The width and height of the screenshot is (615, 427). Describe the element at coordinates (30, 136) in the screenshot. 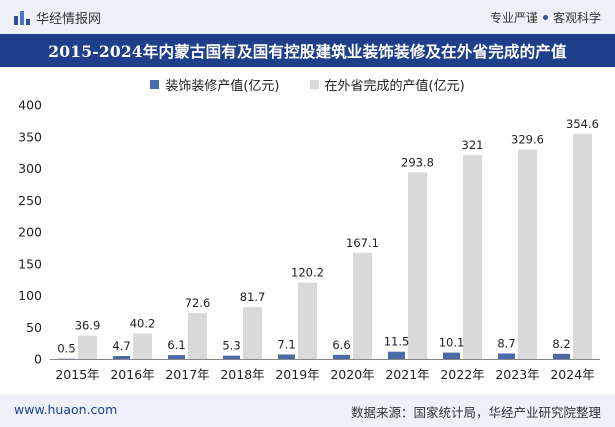

I see `y-tick-label: 350` at that location.